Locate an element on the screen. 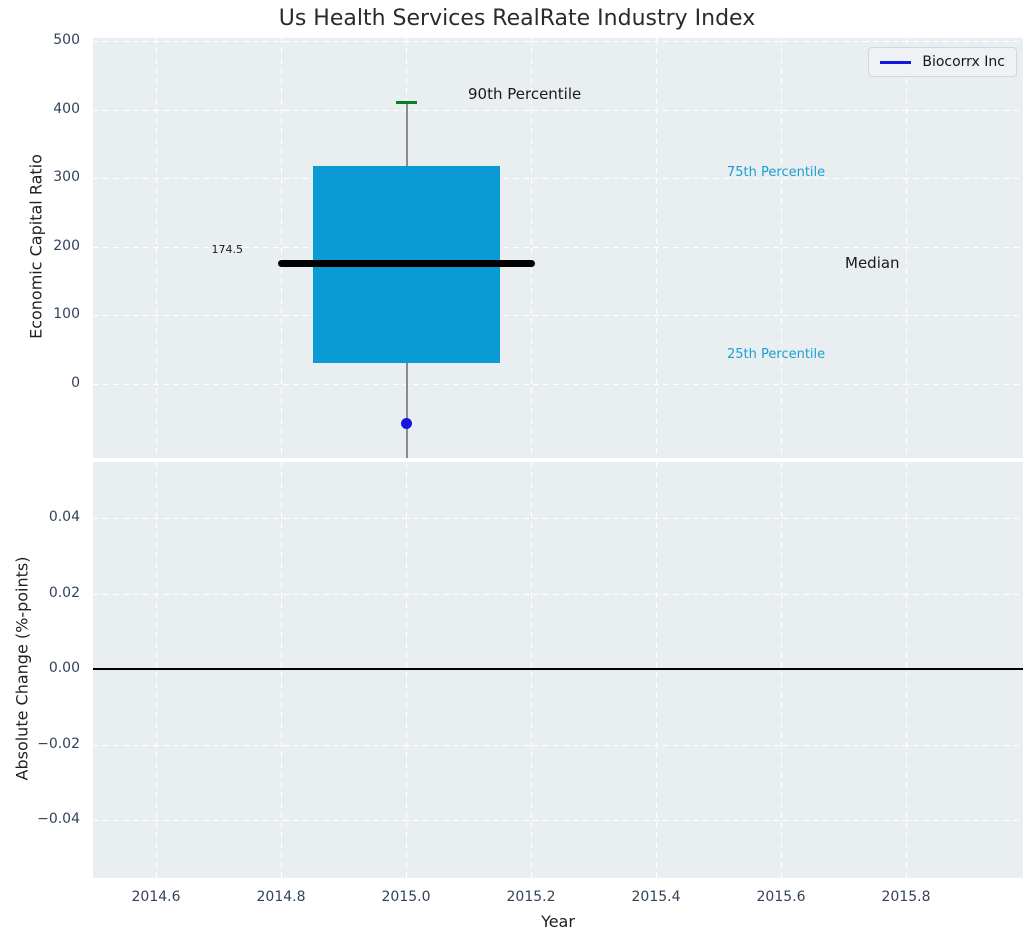  median-label: Median is located at coordinates (872, 263).